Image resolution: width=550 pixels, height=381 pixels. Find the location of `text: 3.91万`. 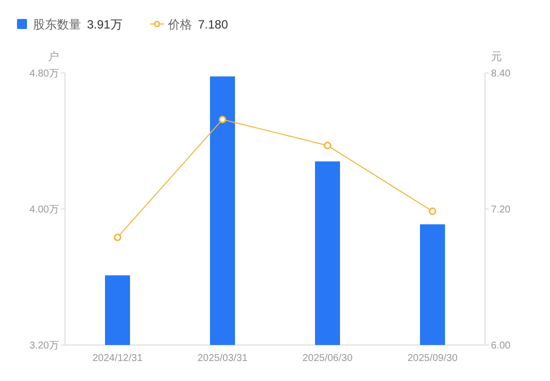

text: 3.91万 is located at coordinates (104, 25).